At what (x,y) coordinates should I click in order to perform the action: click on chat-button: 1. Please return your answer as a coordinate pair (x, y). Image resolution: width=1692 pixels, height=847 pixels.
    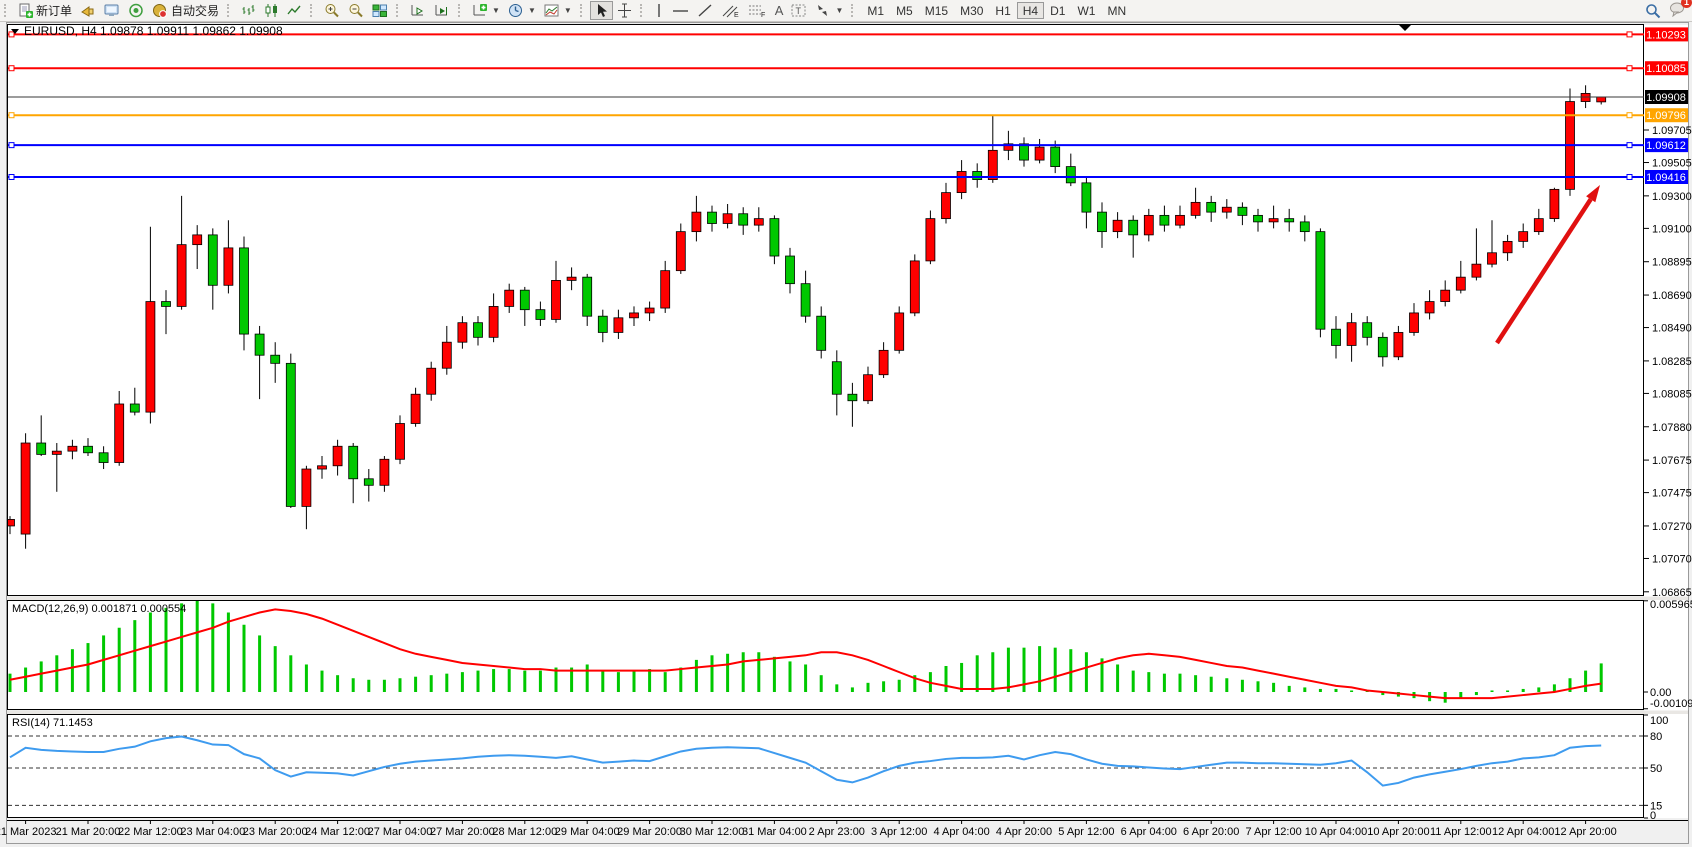
    Looking at the image, I should click on (1680, 10).